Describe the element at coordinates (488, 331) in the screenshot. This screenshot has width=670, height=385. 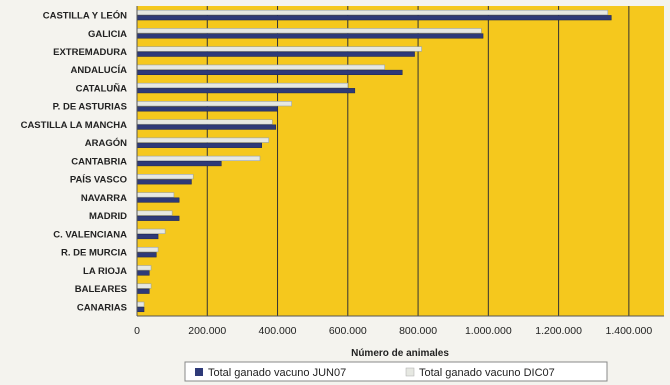
I see `x-tick-label: 1.000.000` at that location.